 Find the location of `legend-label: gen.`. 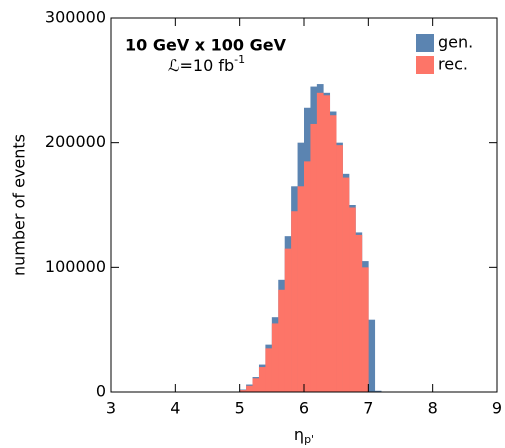

legend-label: gen. is located at coordinates (455, 42).